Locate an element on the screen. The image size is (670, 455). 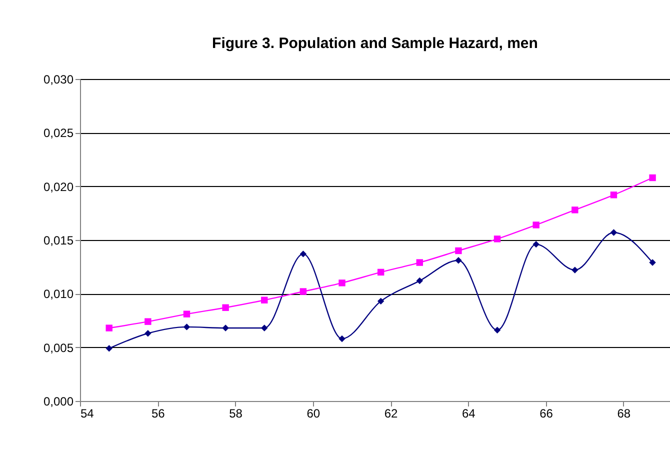
y-tick-label: 0,015 is located at coordinates (58, 241).